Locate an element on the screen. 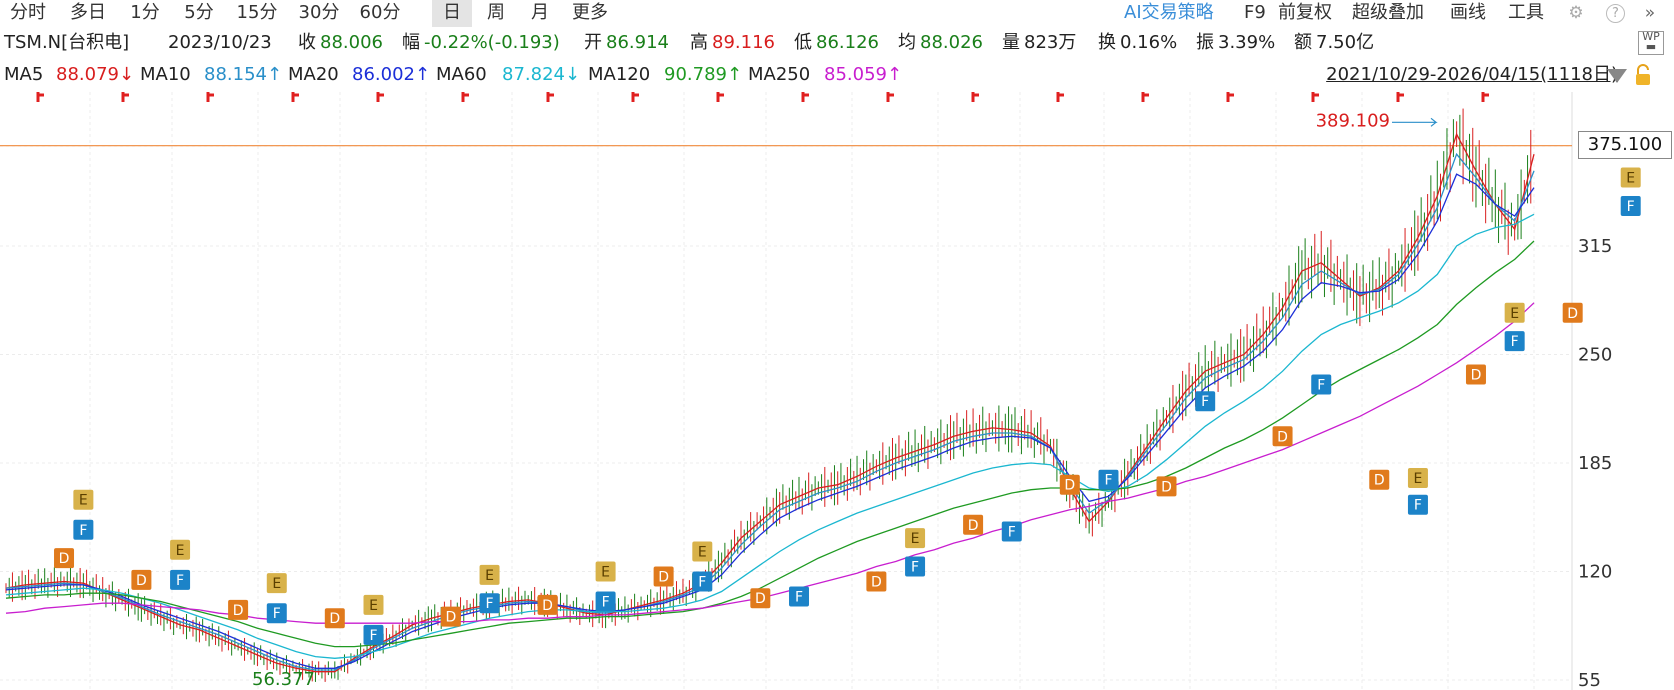 This screenshot has width=1674, height=690. max-price-annotation: 389.109 is located at coordinates (1353, 120).